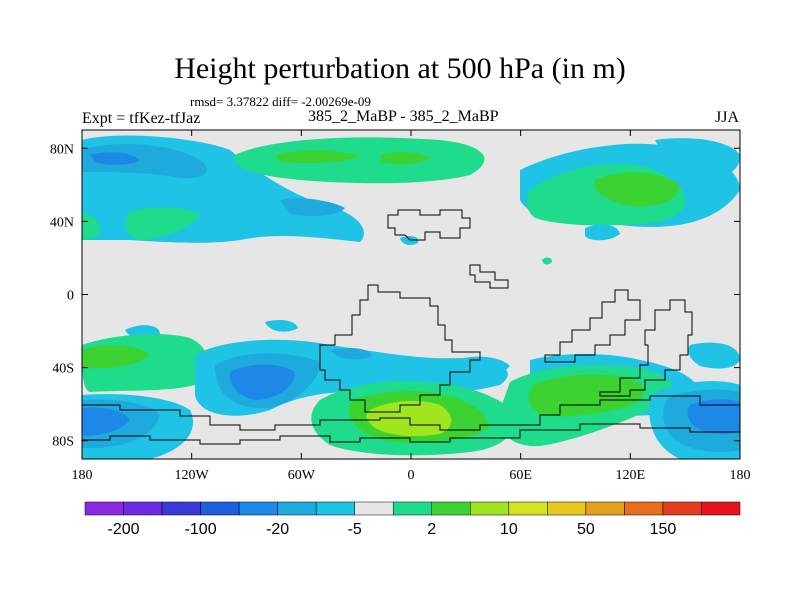  I want to click on coastline-west-south, so click(400, 348).